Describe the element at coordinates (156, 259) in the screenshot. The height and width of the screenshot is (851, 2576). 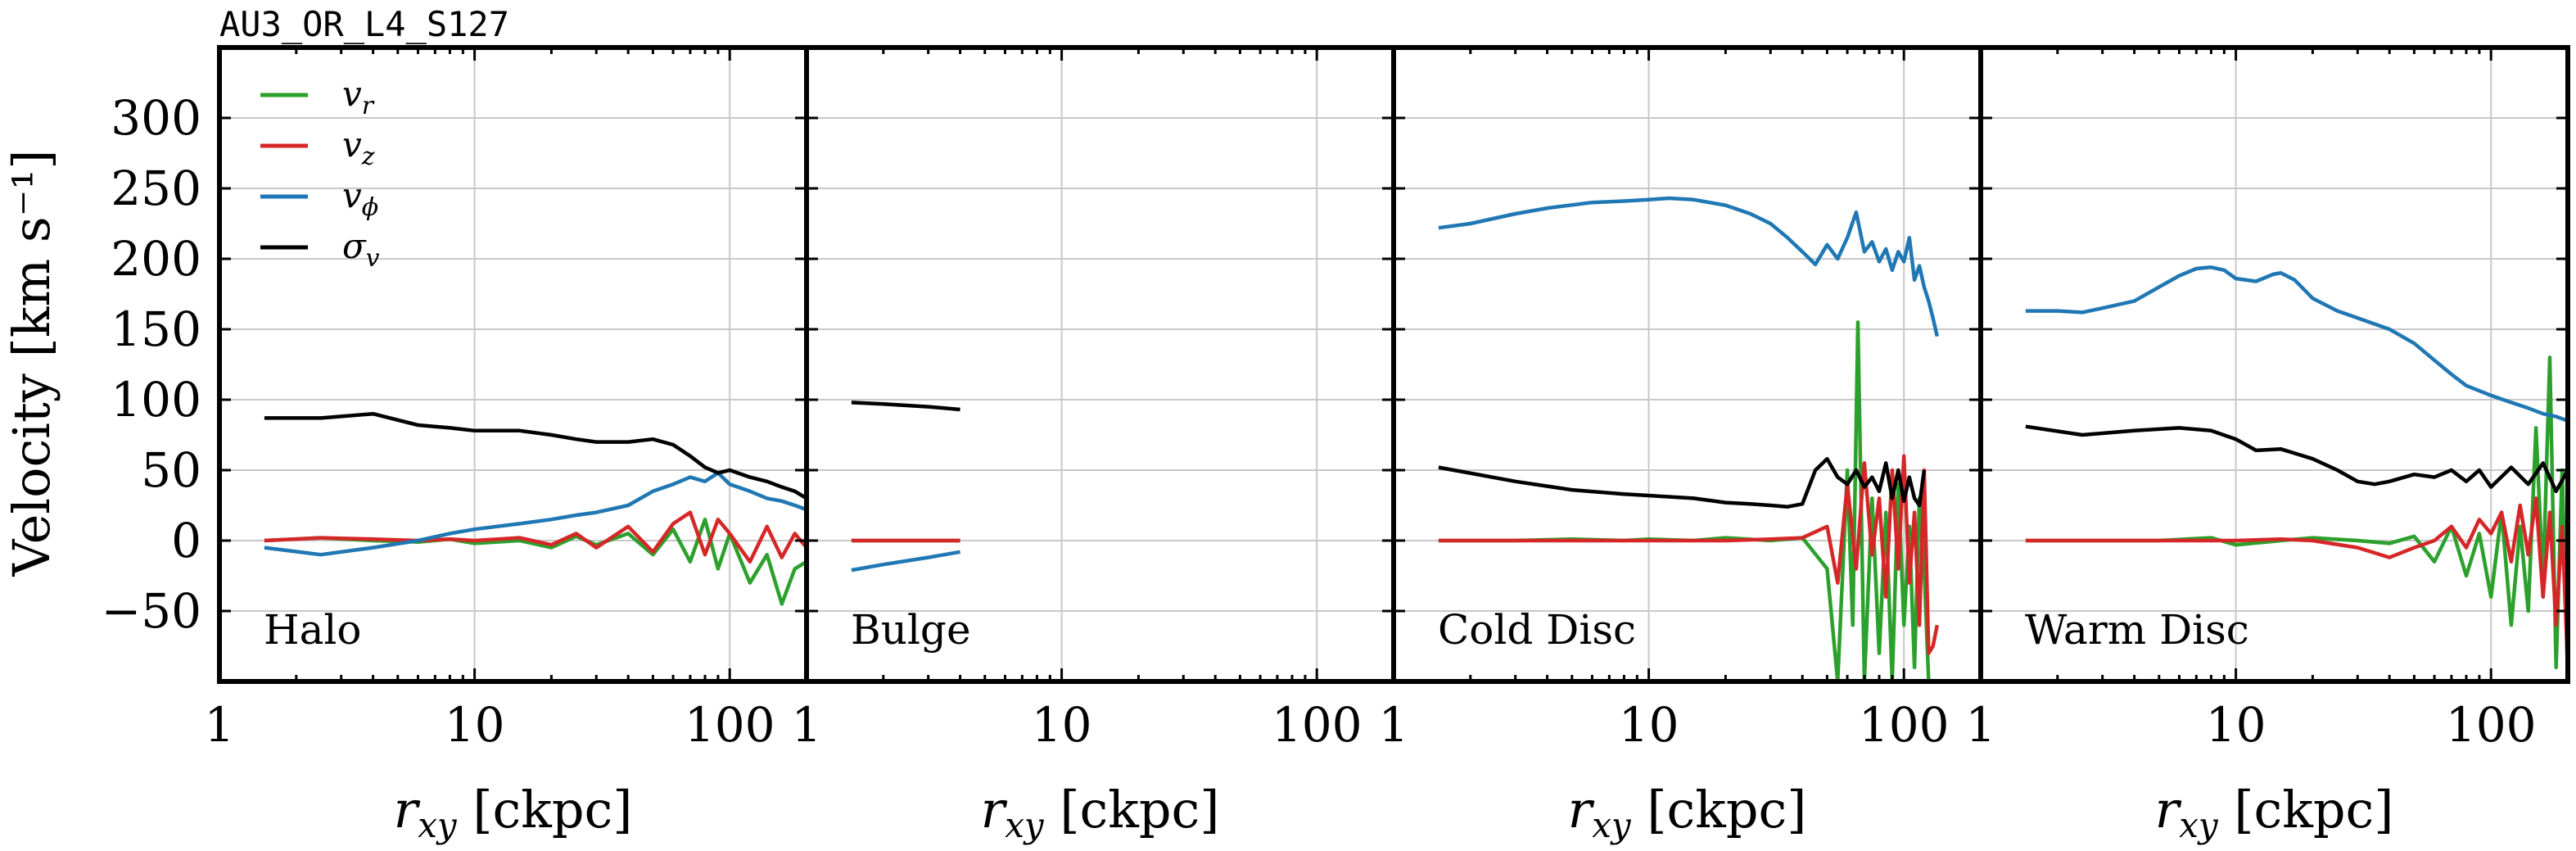
I see `y-tick-label: 200` at that location.